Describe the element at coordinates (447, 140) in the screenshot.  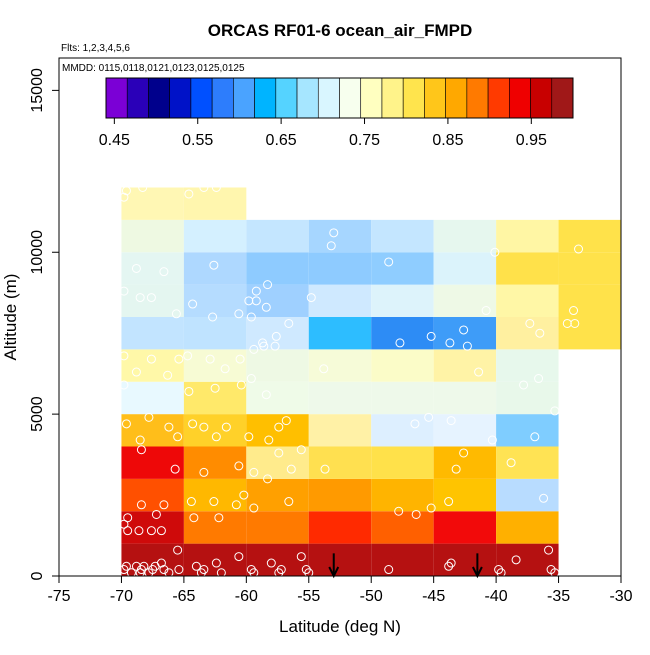
I see `colorbar-tick-label: 0.85` at that location.